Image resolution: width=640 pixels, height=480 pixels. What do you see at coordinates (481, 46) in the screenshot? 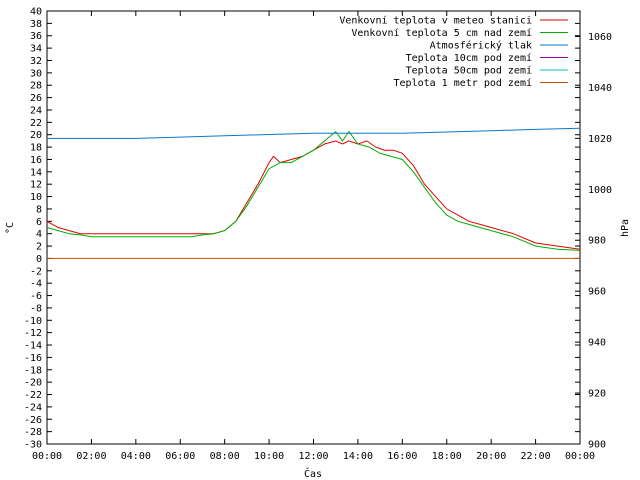
I see `legend-label-3: Atmosférický tlak` at bounding box center [481, 46].